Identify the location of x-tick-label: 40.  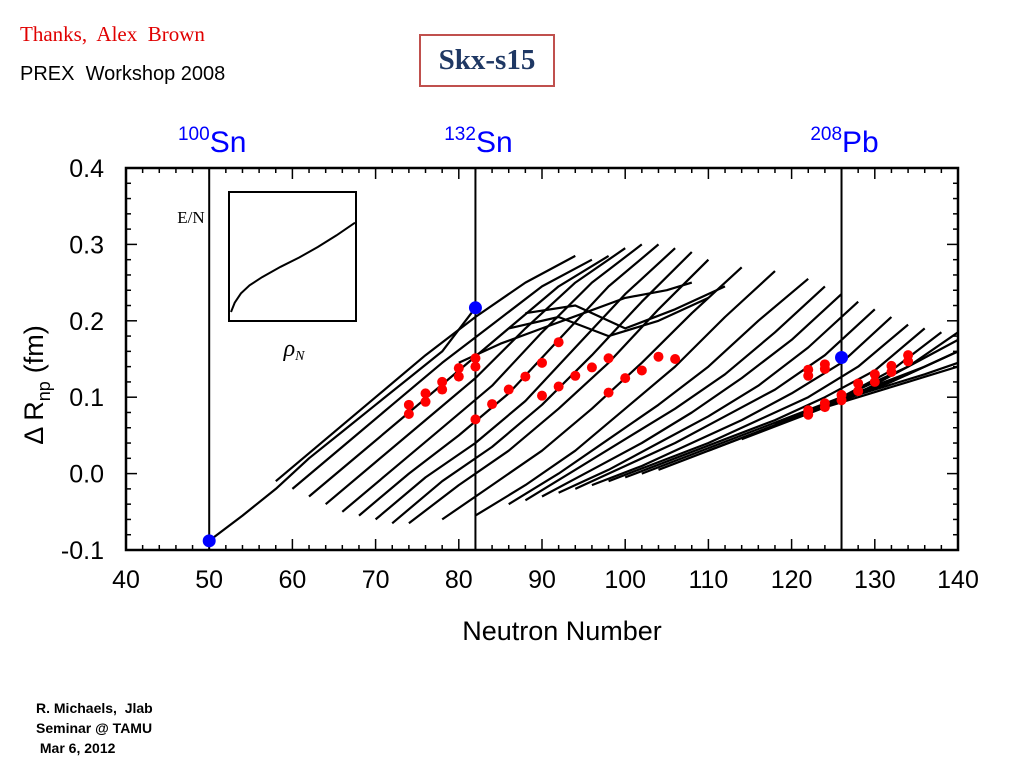
(126, 580).